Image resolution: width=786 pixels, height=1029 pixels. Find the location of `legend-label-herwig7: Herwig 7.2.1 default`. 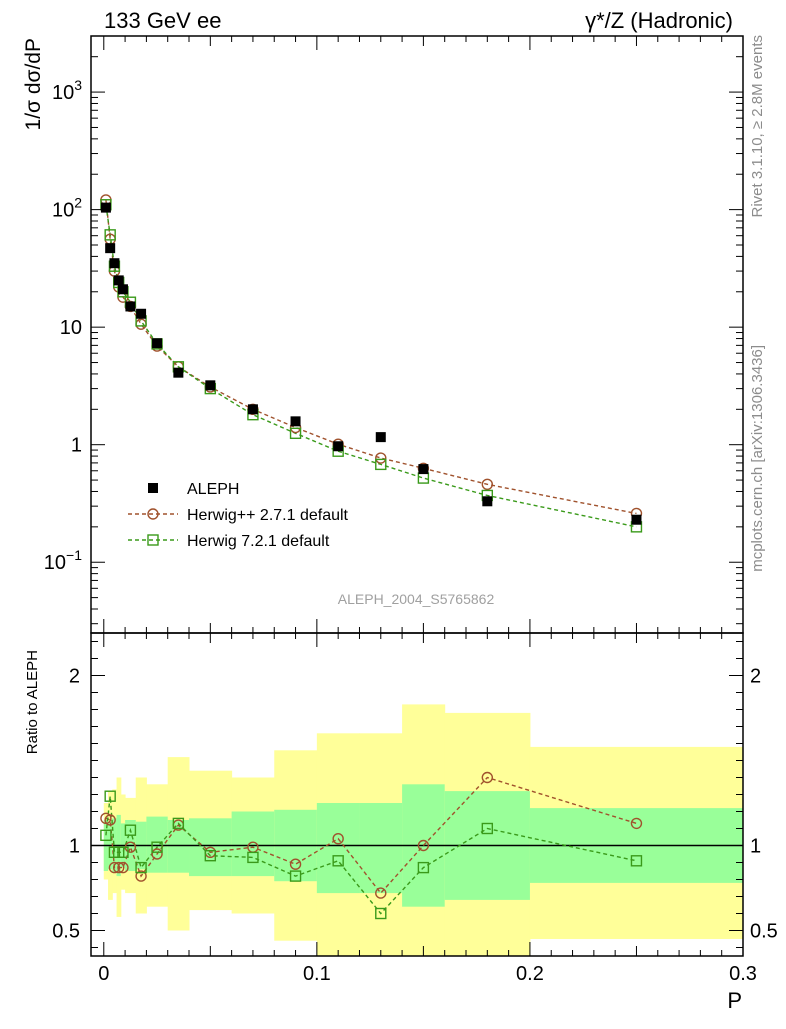

legend-label-herwig7: Herwig 7.2.1 default is located at coordinates (258, 541).